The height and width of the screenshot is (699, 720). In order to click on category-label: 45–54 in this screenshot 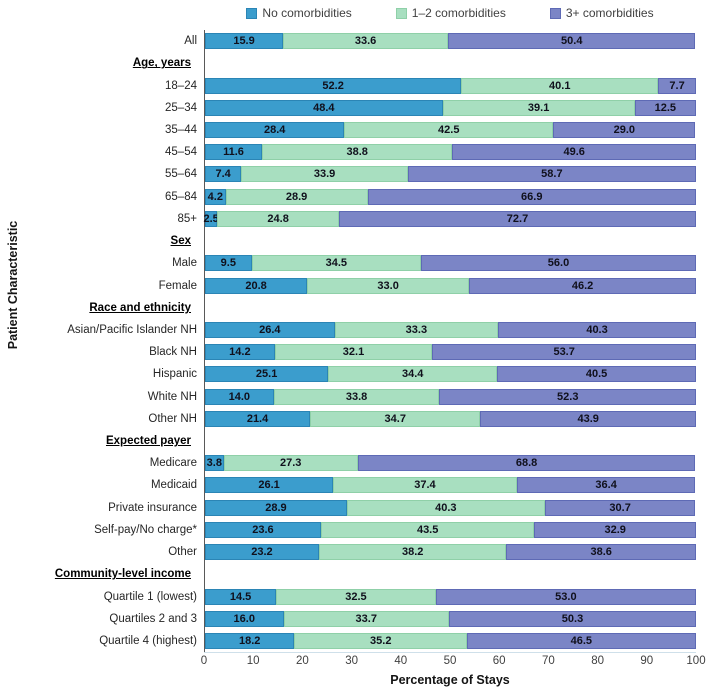, I will do `click(181, 152)`.